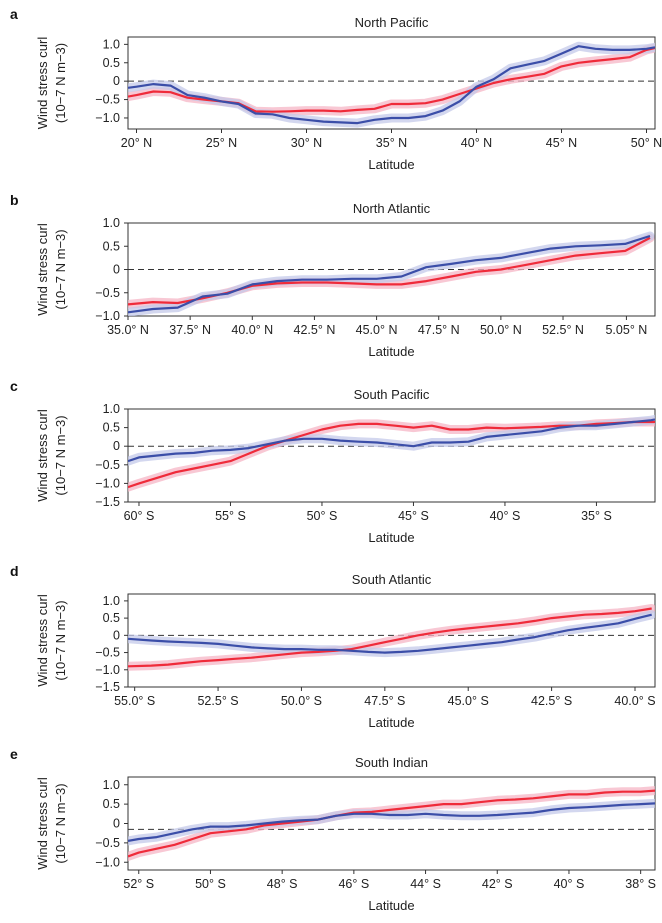 Image resolution: width=662 pixels, height=923 pixels. I want to click on panel-letter: d, so click(14, 571).